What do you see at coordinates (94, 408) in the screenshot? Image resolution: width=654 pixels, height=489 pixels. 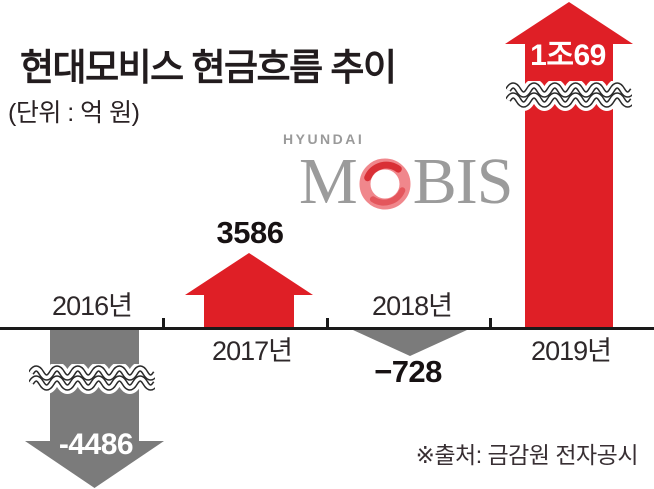 I see `bar-arrow-2016-down` at bounding box center [94, 408].